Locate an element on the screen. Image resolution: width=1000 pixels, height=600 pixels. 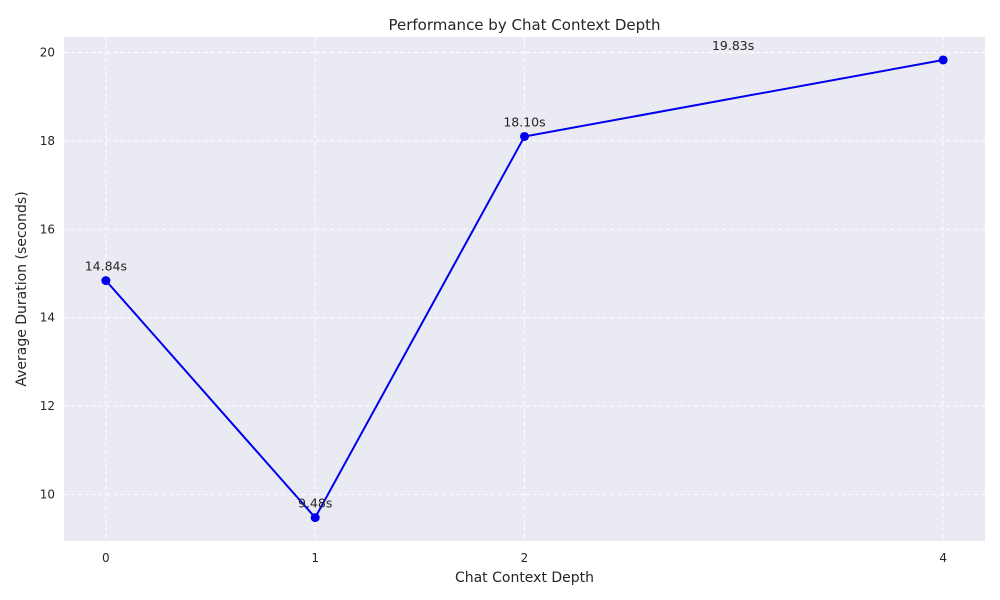
data-label: 14.84s is located at coordinates (106, 266).